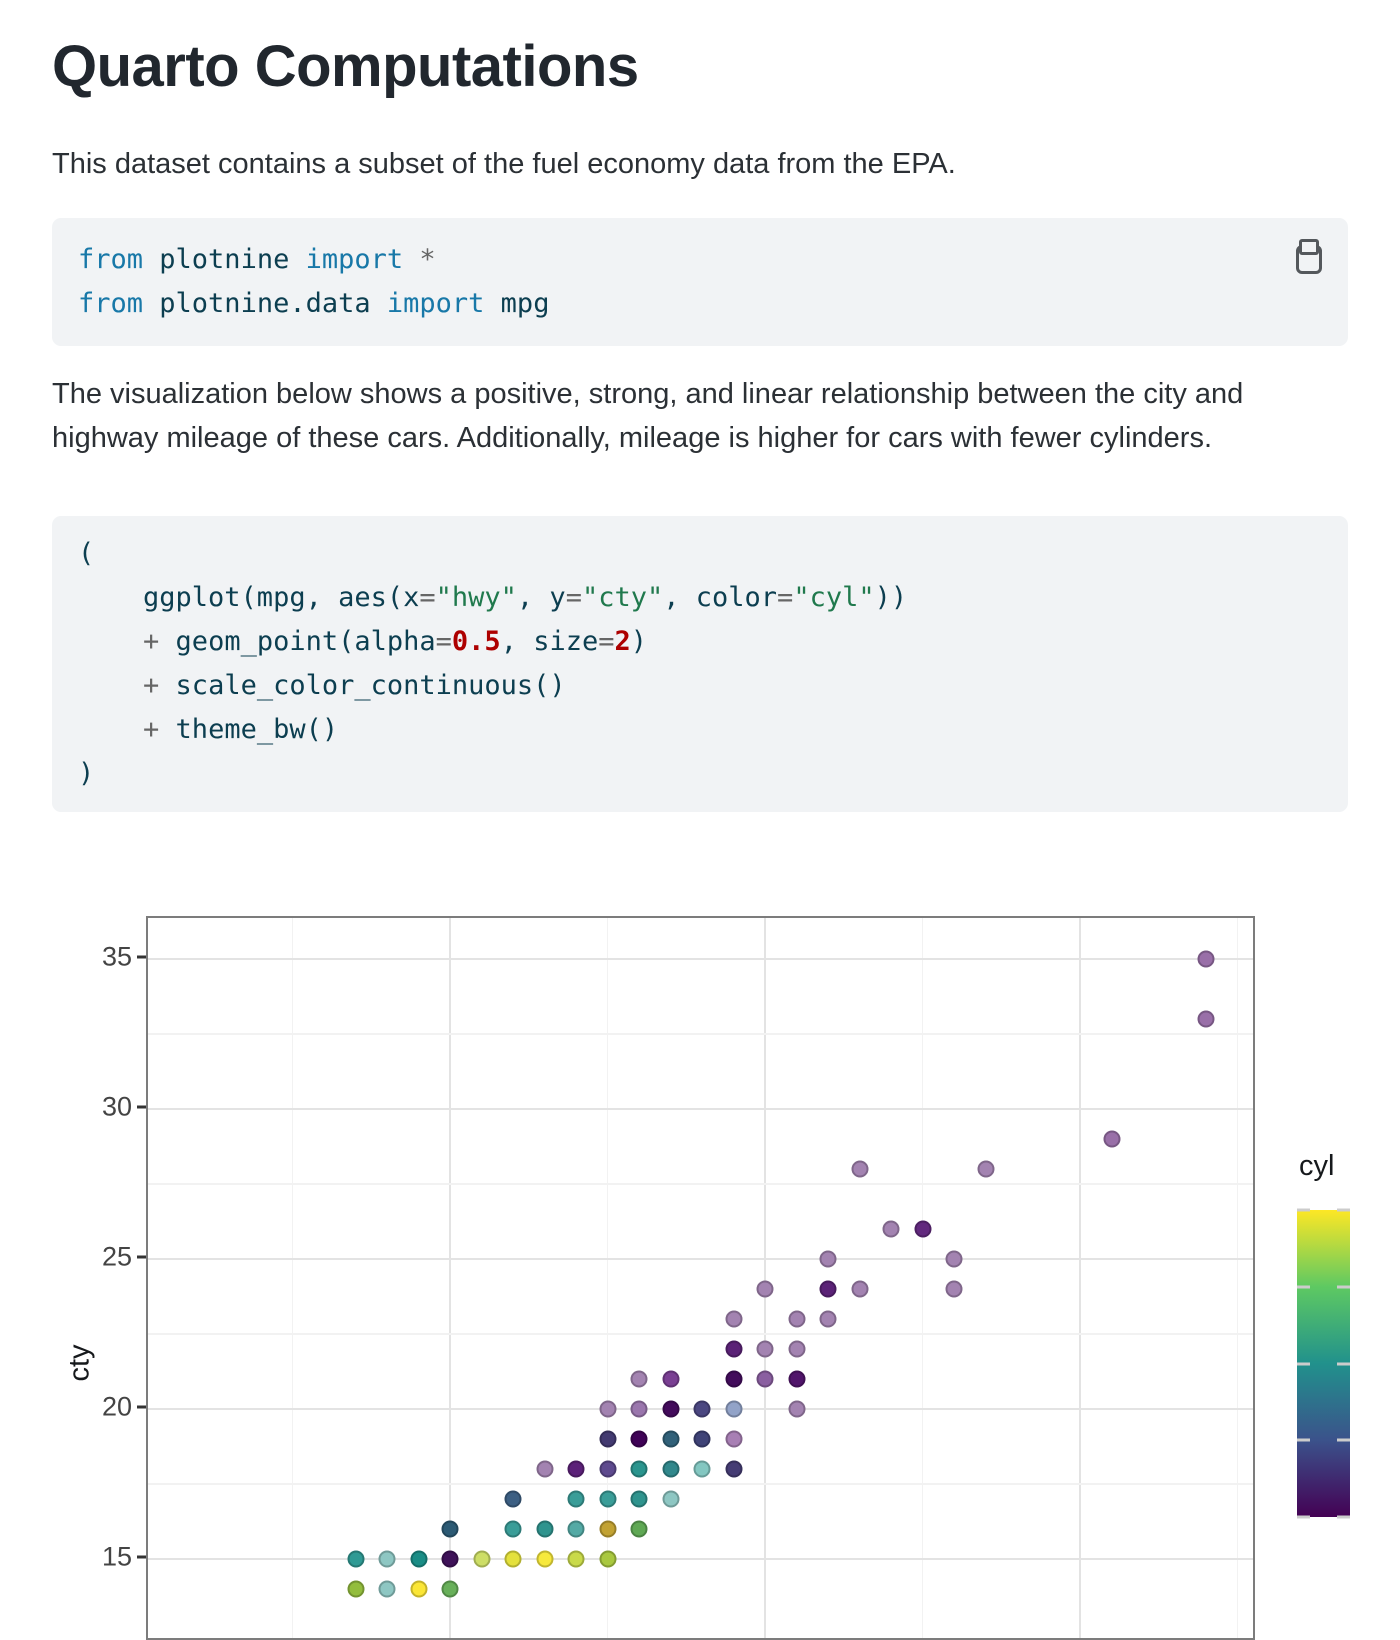 The width and height of the screenshot is (1400, 1640). Describe the element at coordinates (86, 773) in the screenshot. I see `code-line: )` at that location.